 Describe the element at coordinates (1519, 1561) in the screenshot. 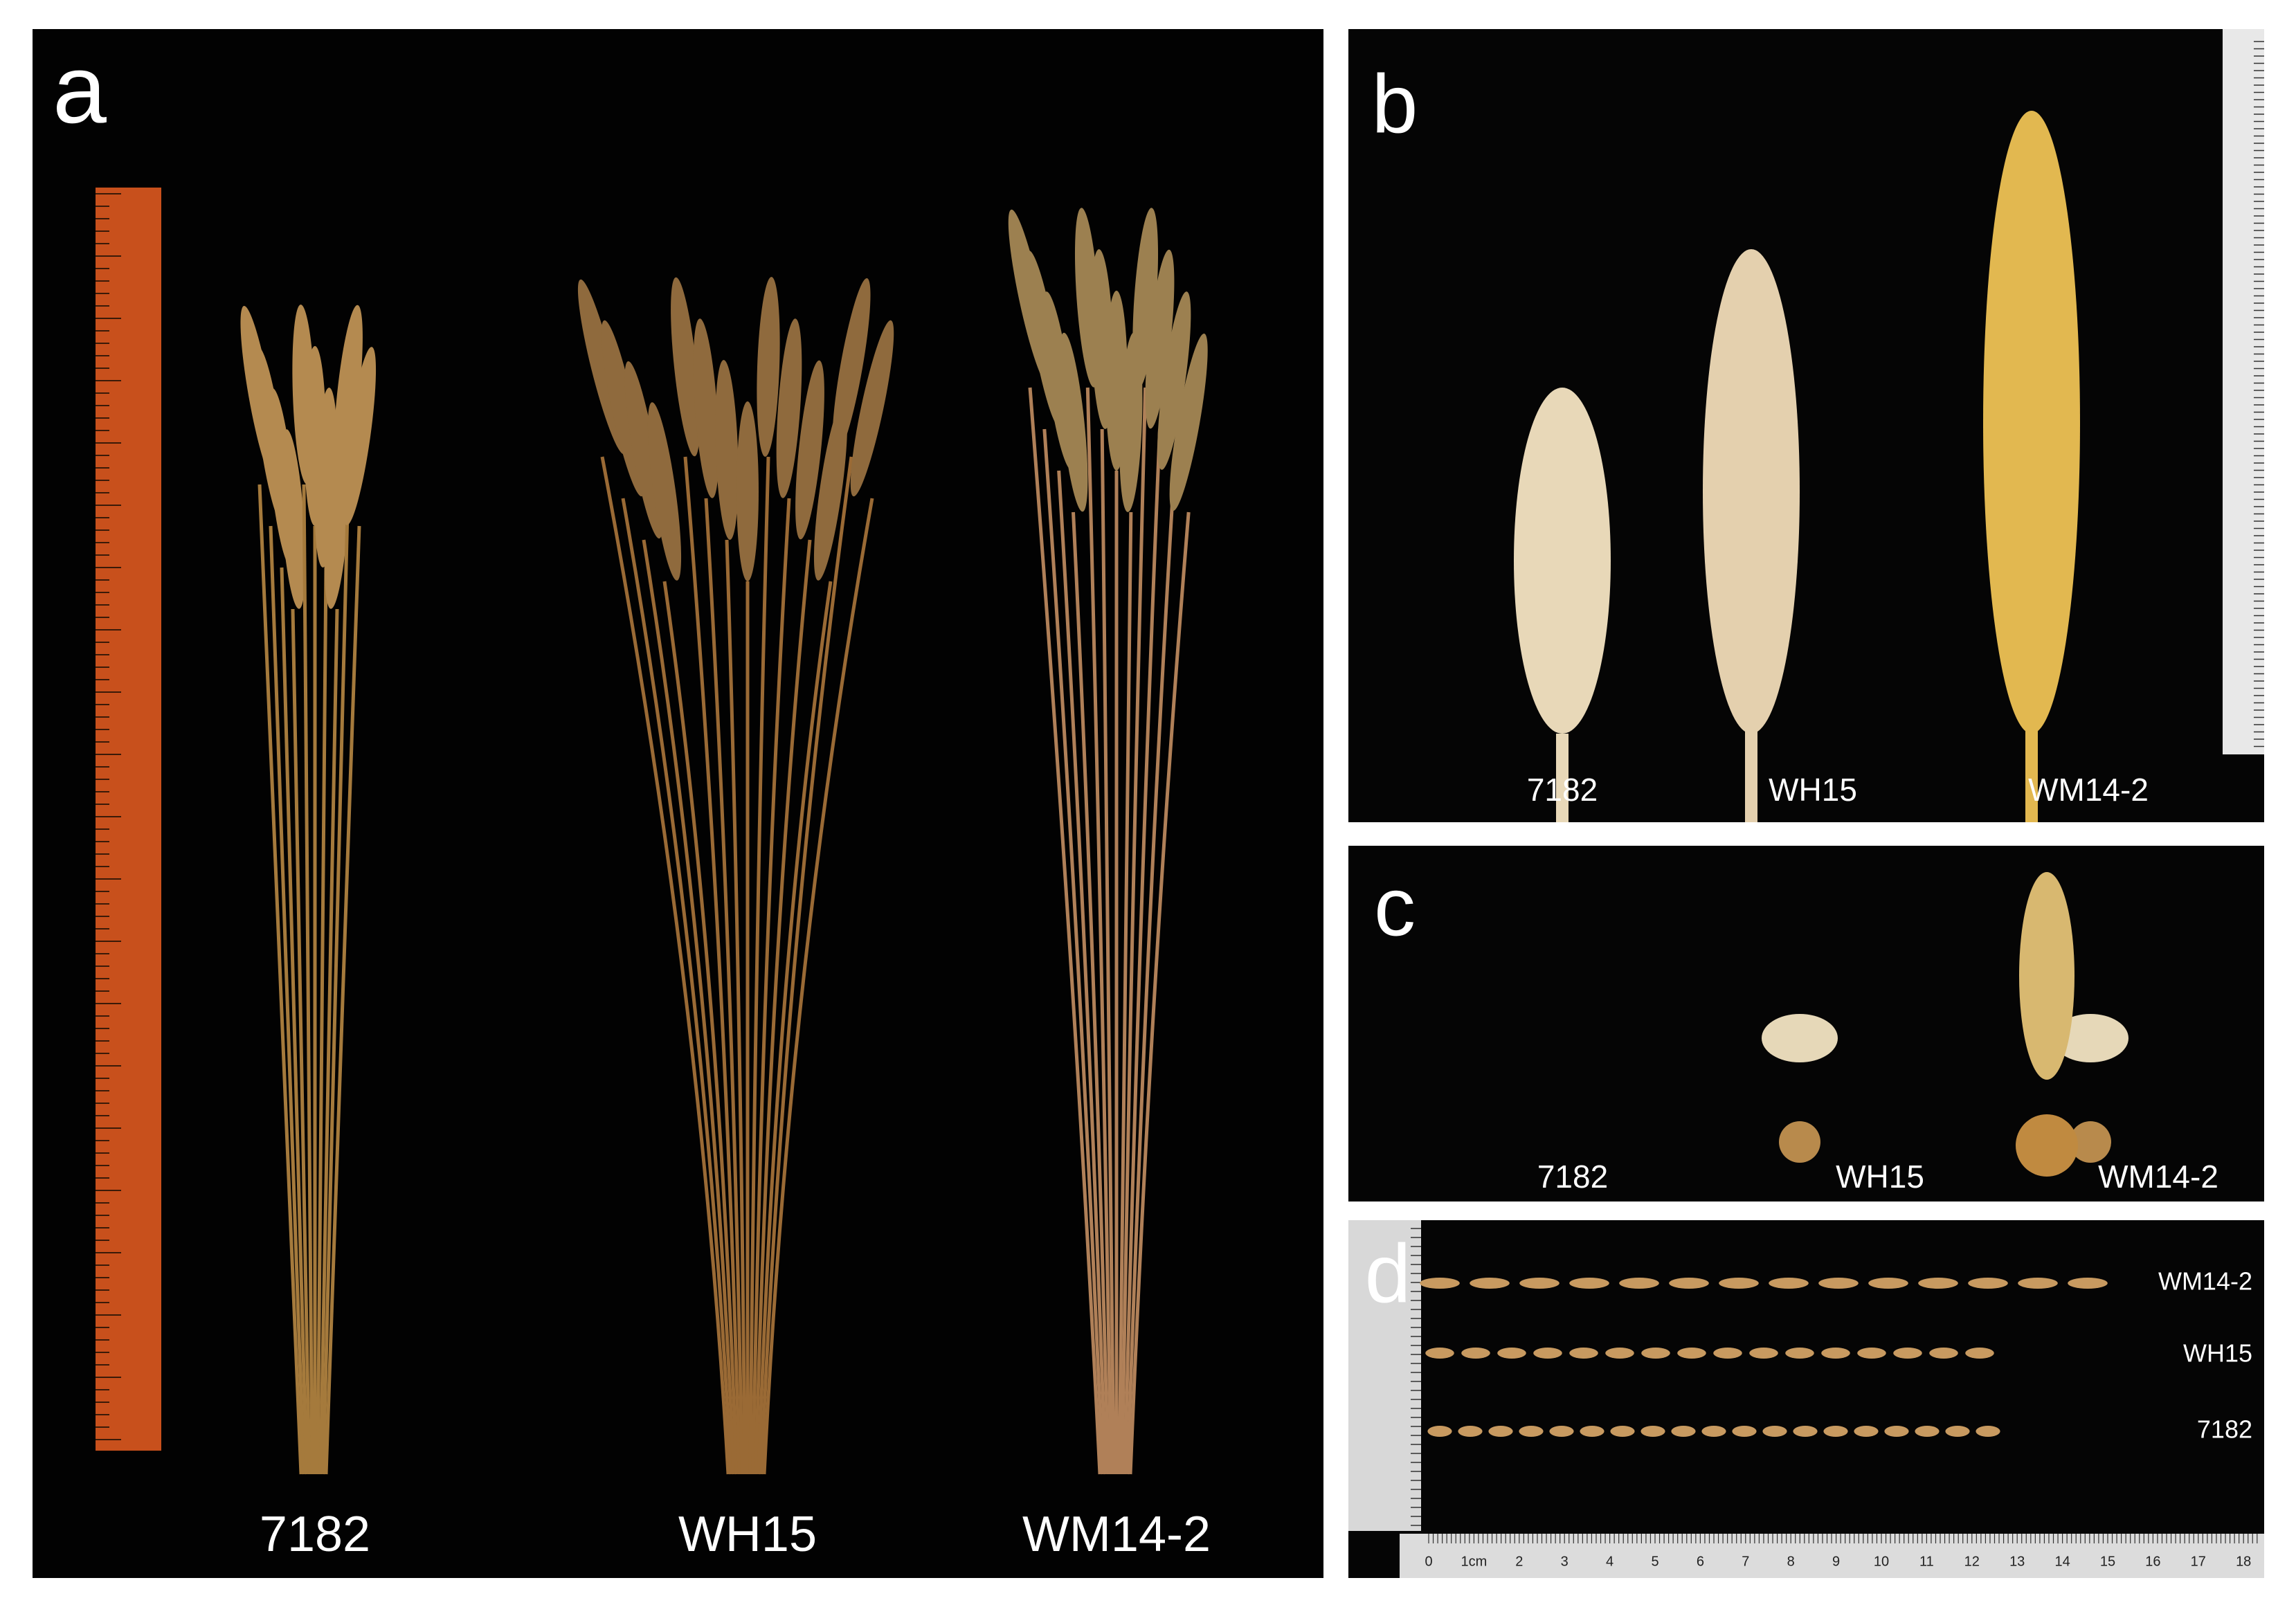

I see `ruler-label: 2` at that location.